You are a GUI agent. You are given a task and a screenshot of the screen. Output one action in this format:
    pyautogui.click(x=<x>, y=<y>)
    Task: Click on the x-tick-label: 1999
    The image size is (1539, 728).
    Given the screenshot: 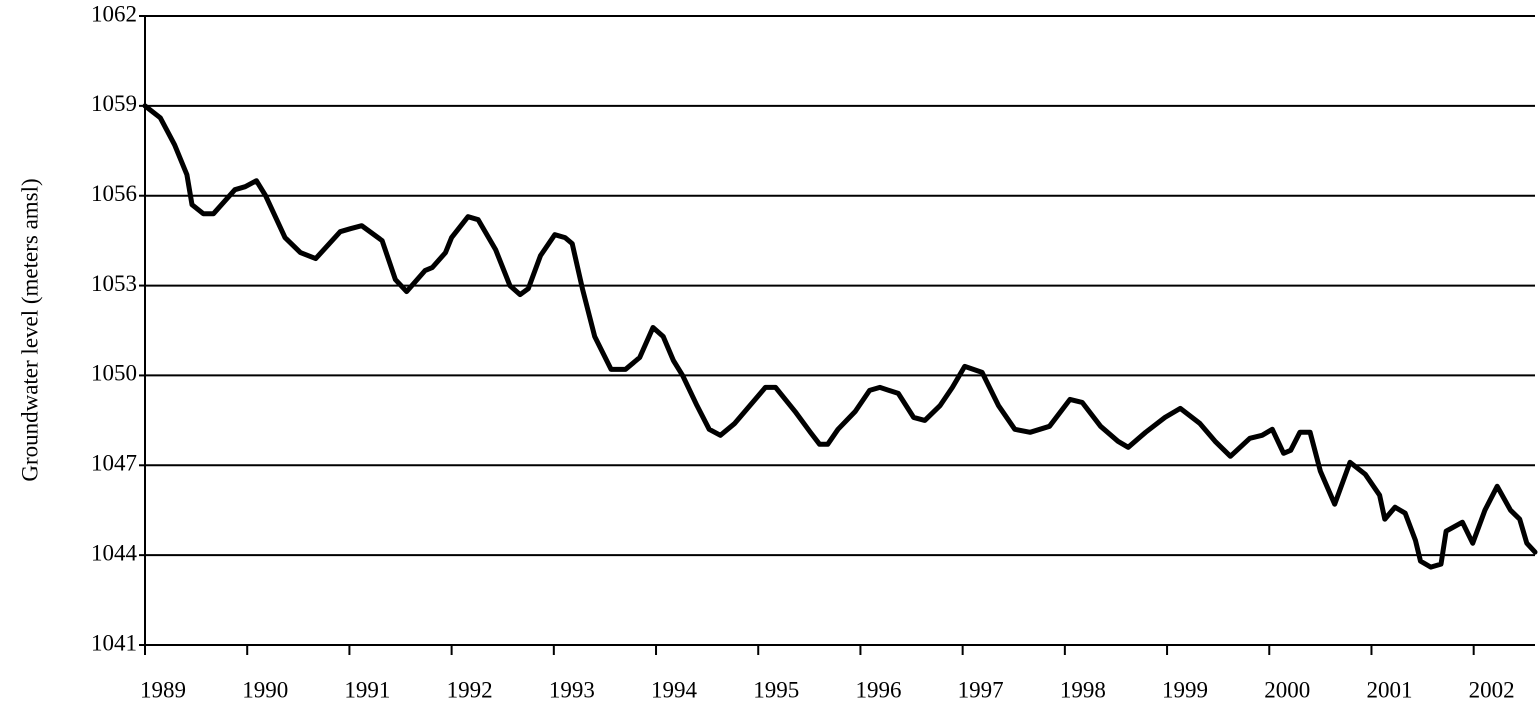 What is the action you would take?
    pyautogui.click(x=1185, y=689)
    